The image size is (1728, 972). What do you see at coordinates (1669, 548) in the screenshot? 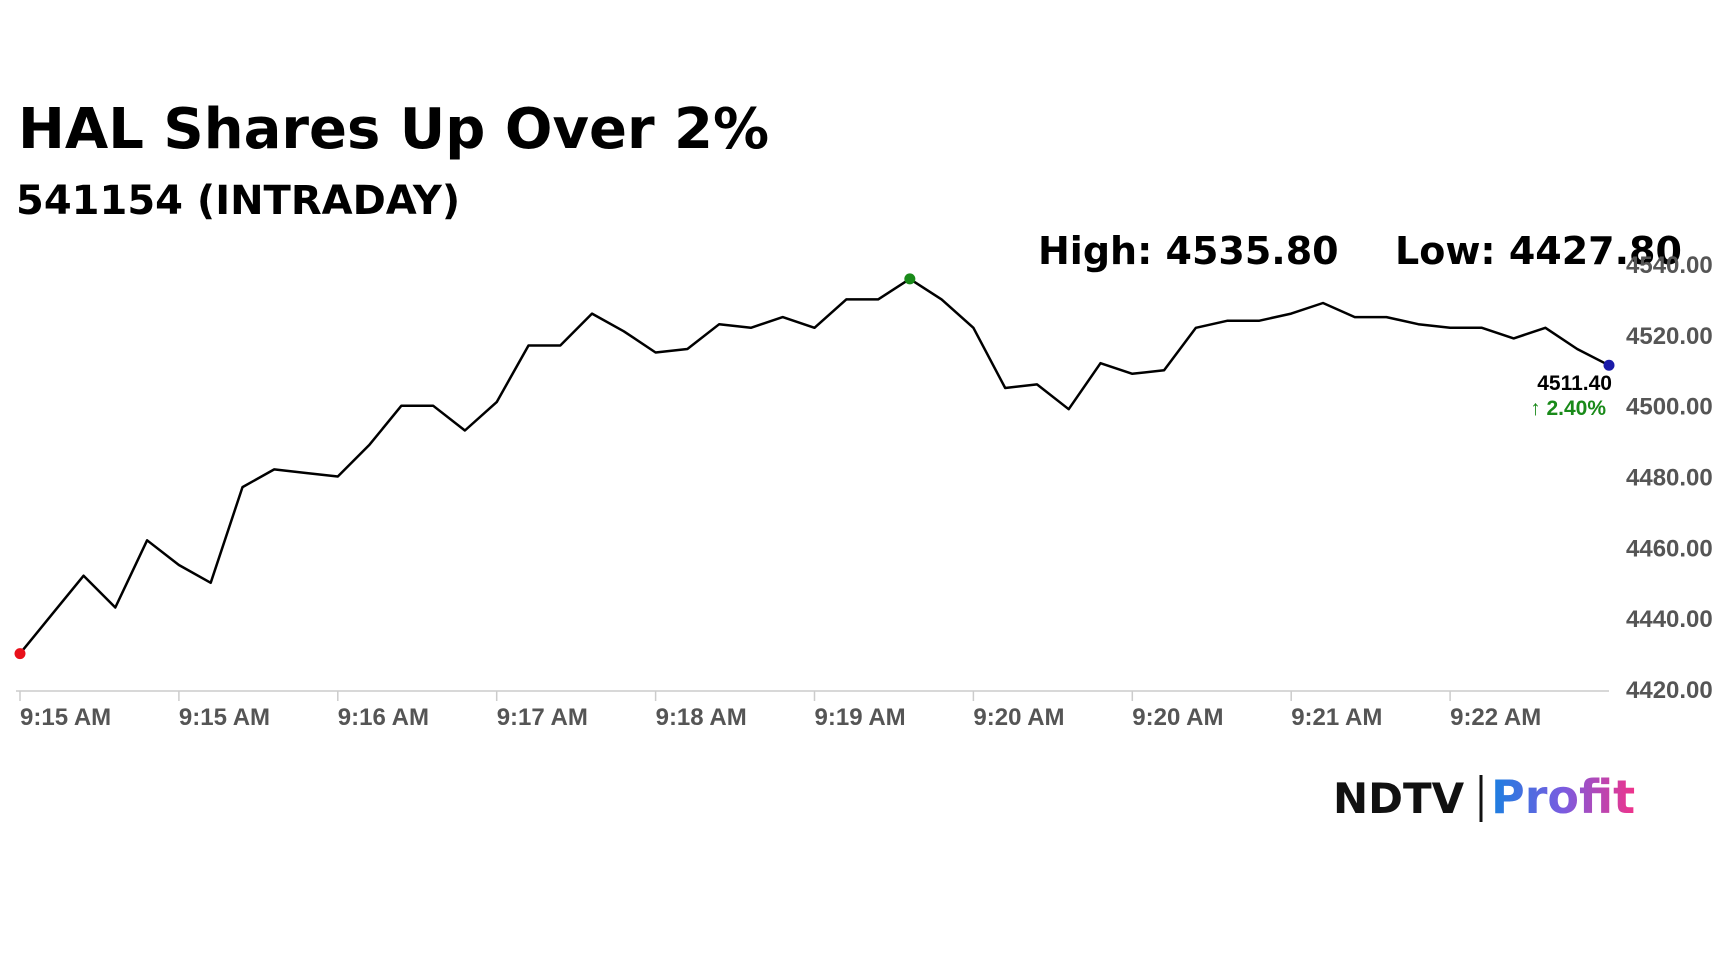
I see `y-tick-label: 4460.00` at bounding box center [1669, 548].